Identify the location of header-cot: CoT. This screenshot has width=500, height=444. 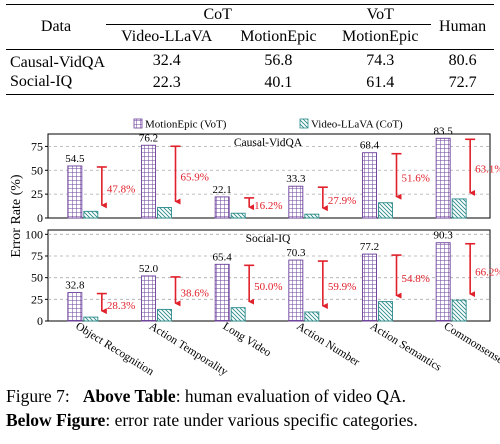
(218, 14).